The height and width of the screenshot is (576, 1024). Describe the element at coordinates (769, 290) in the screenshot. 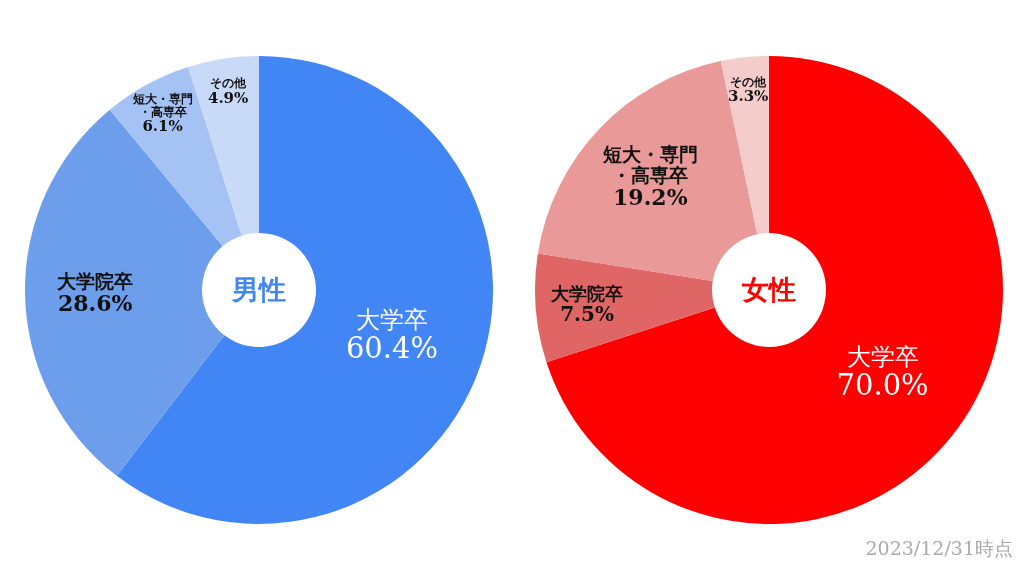

I see `text: 女性` at that location.